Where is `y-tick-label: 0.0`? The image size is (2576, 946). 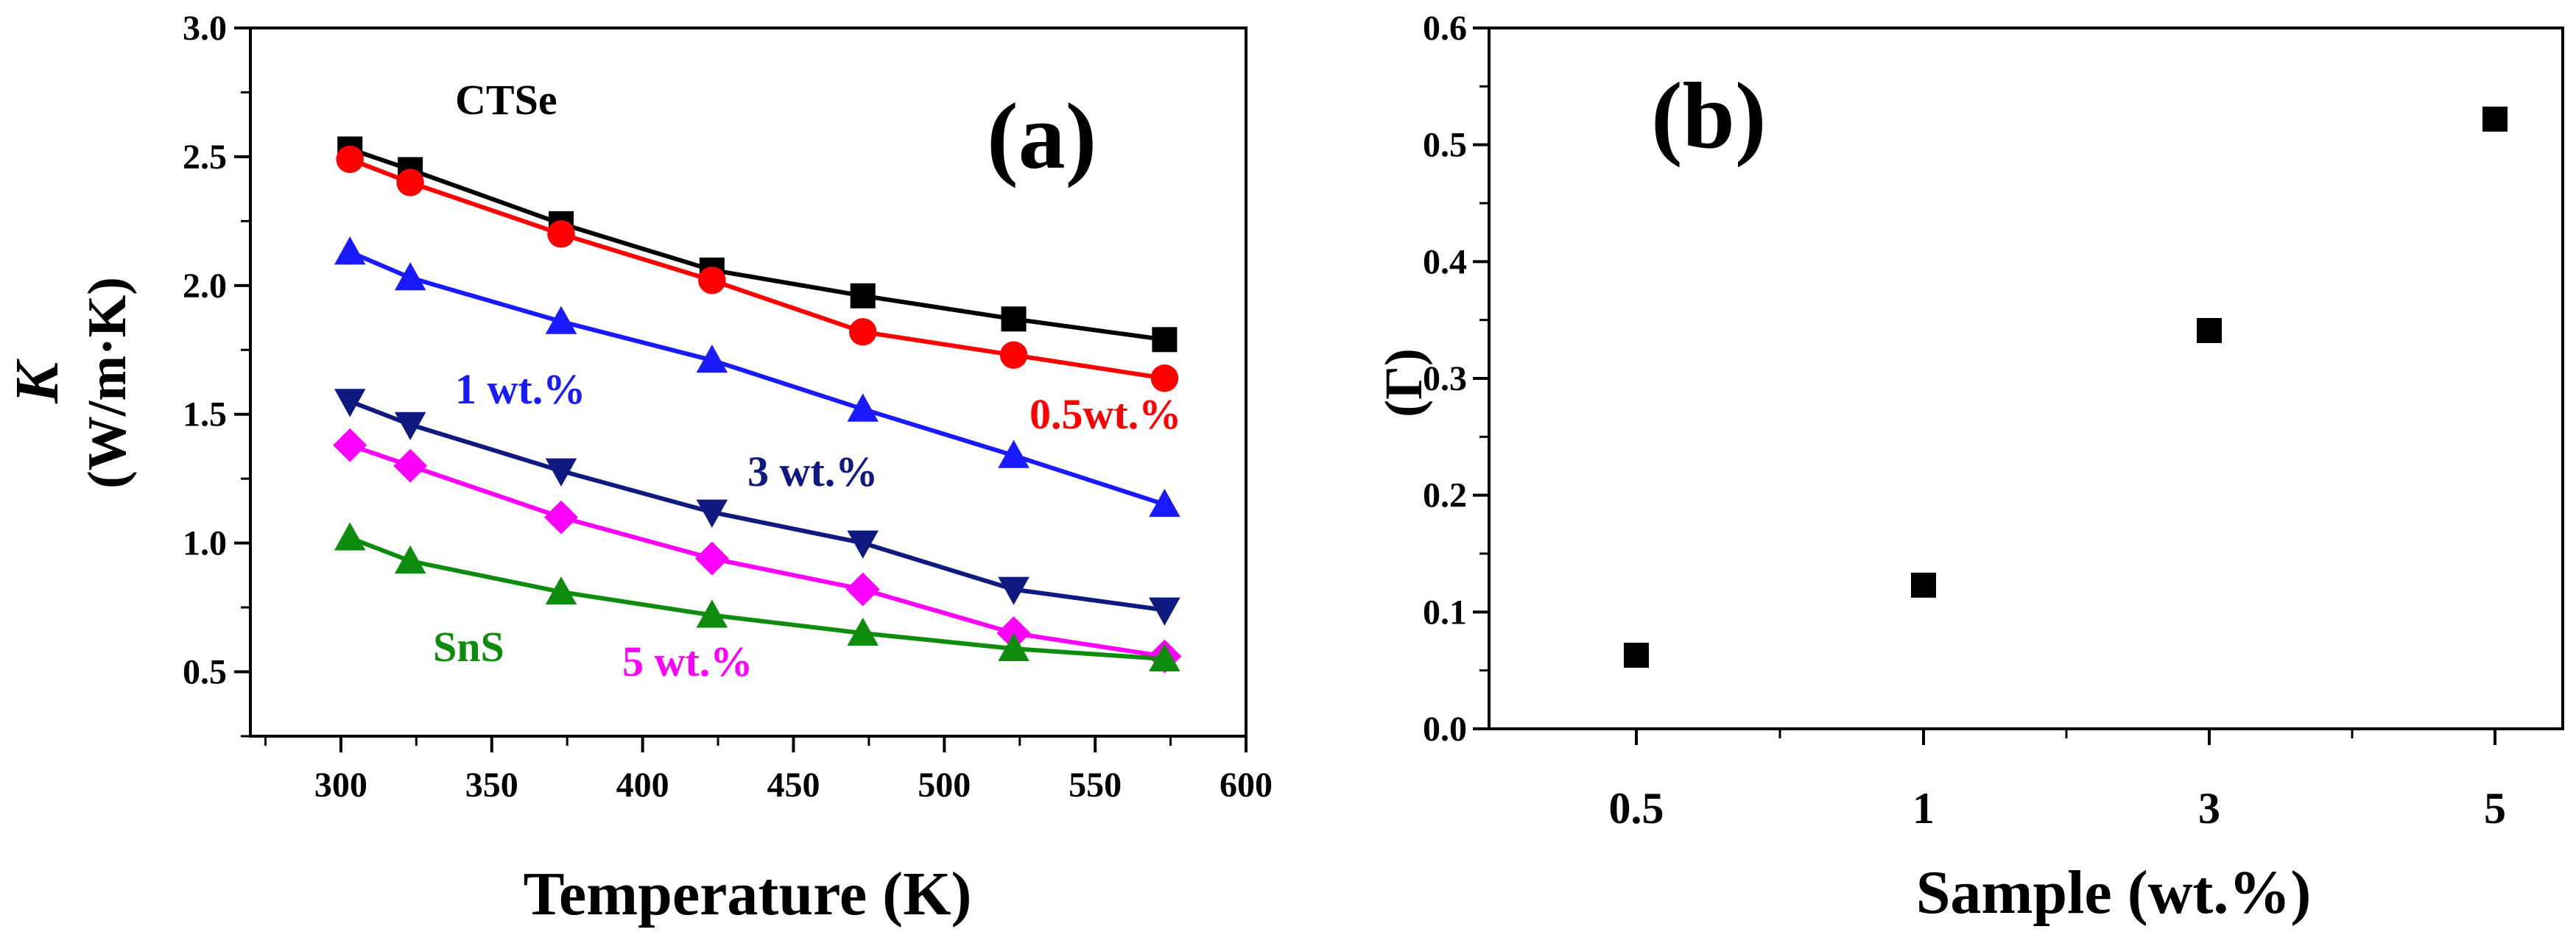 y-tick-label: 0.0 is located at coordinates (1445, 729).